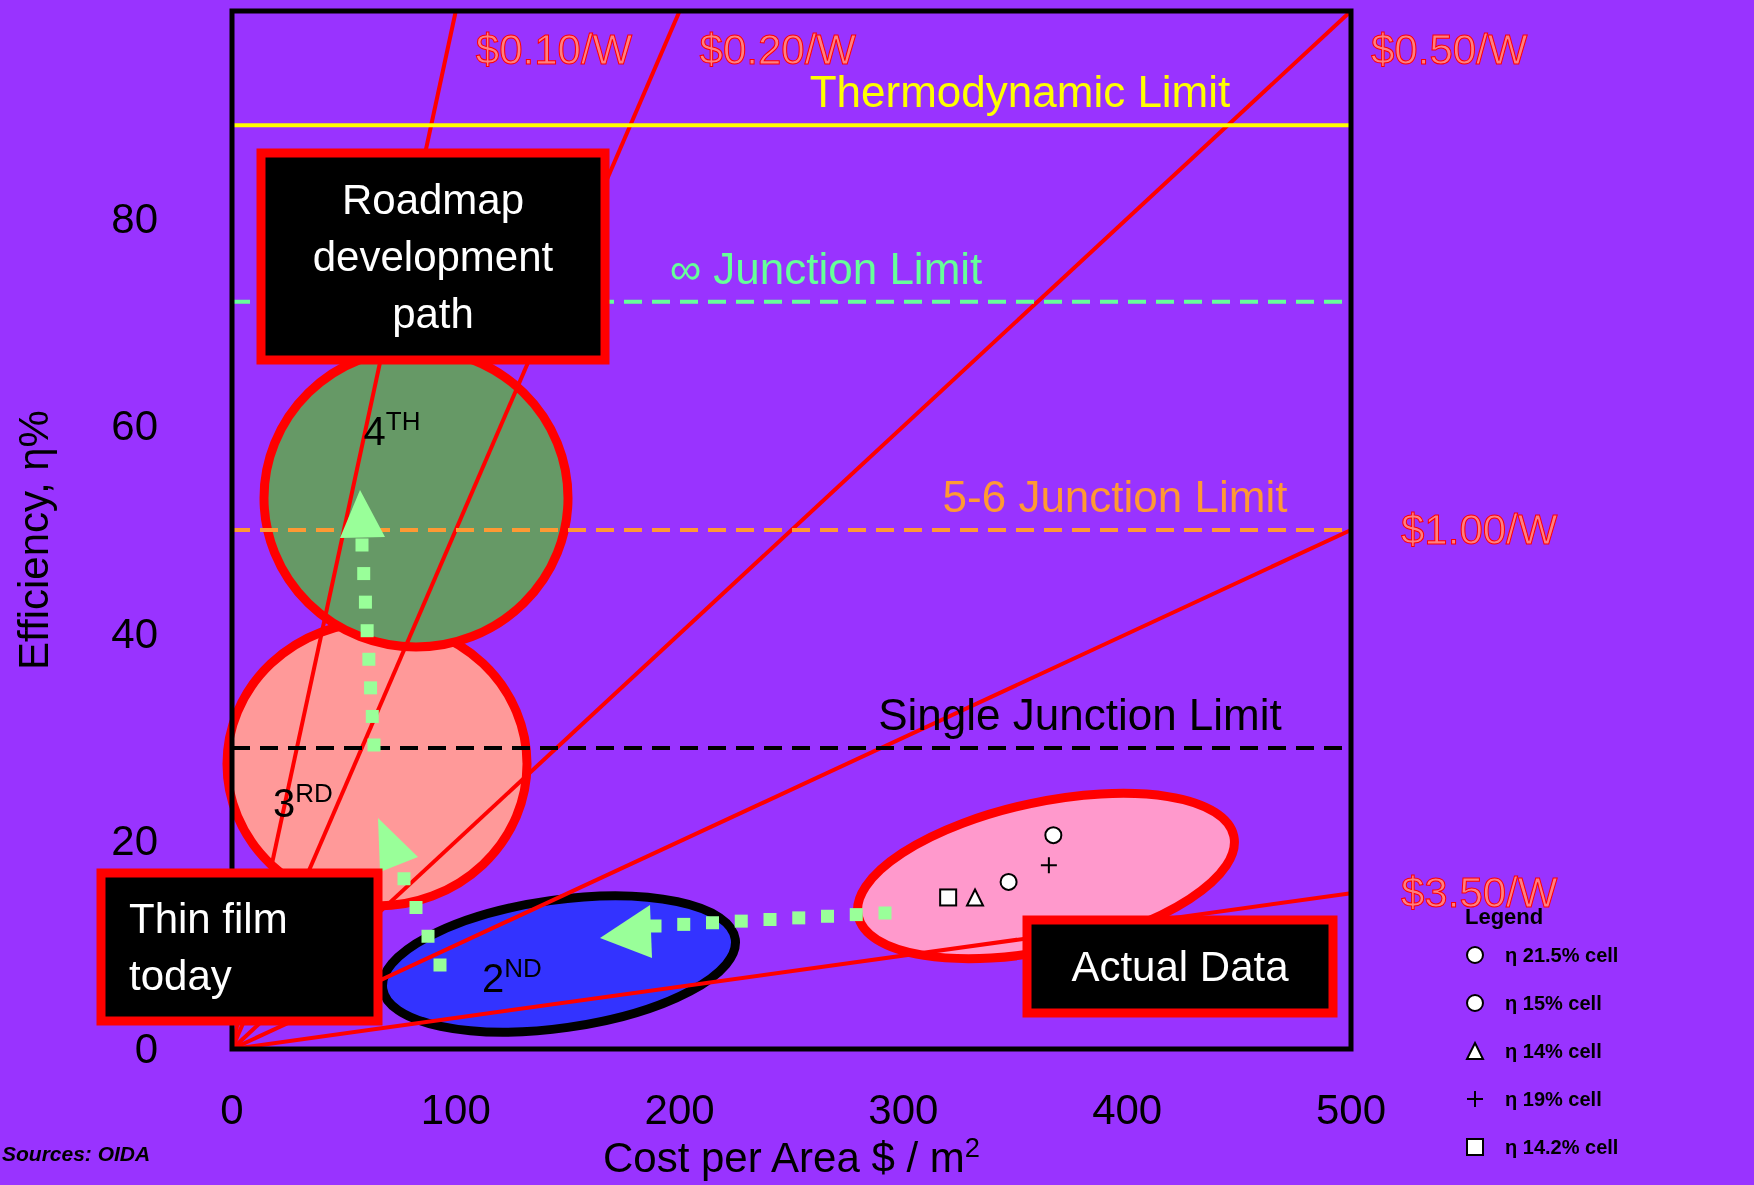 Image resolution: width=1754 pixels, height=1185 pixels. Describe the element at coordinates (232, 1109) in the screenshot. I see `x-tick-label: 0` at that location.